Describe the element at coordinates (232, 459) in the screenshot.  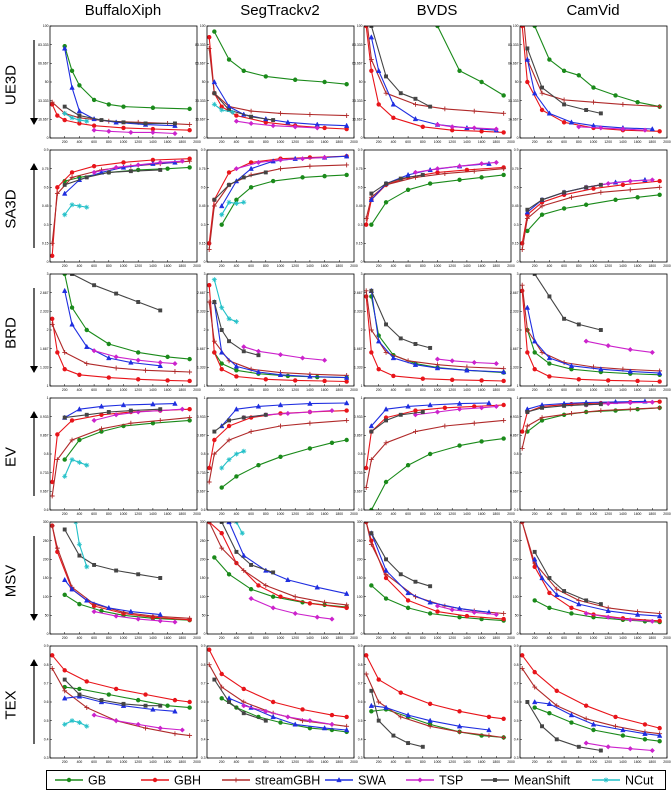
I see `series-line-ncut` at that location.